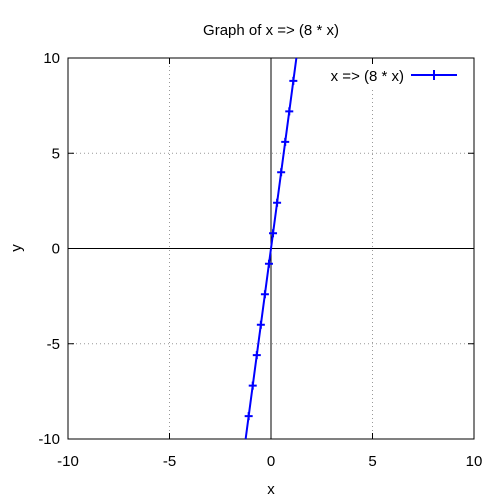 The image size is (500, 500). I want to click on chart-title: Graph of x => (8 * x), so click(271, 30).